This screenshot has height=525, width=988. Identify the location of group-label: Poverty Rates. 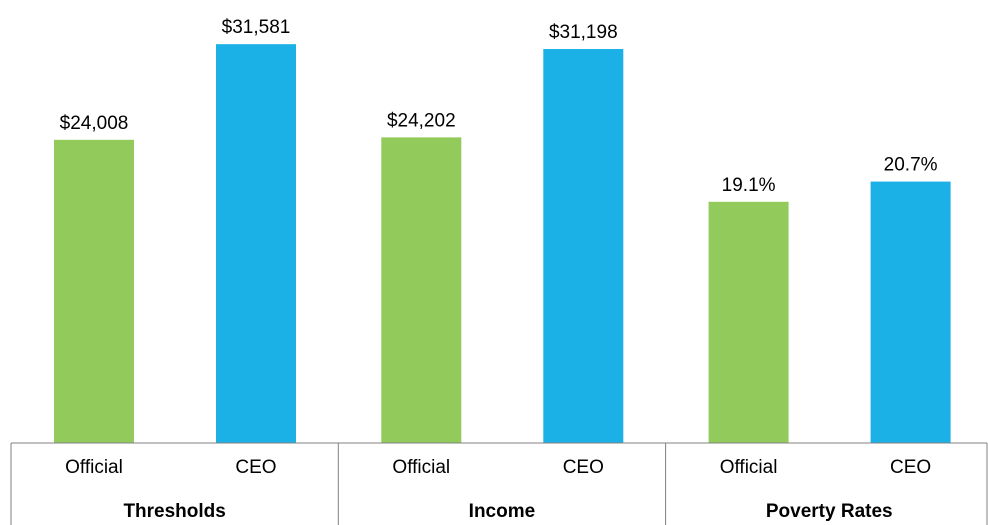
(829, 511).